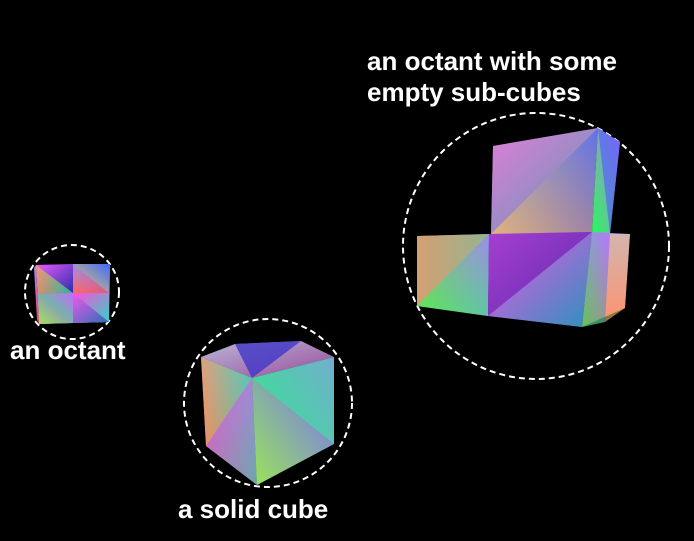 This screenshot has height=541, width=694. I want to click on octant-empty-subcubes, so click(523, 227).